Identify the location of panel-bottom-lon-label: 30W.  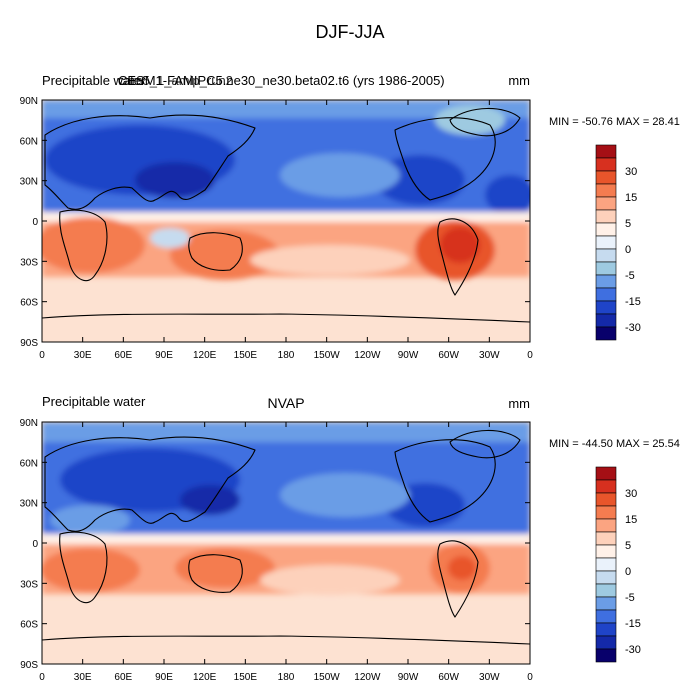
(489, 677).